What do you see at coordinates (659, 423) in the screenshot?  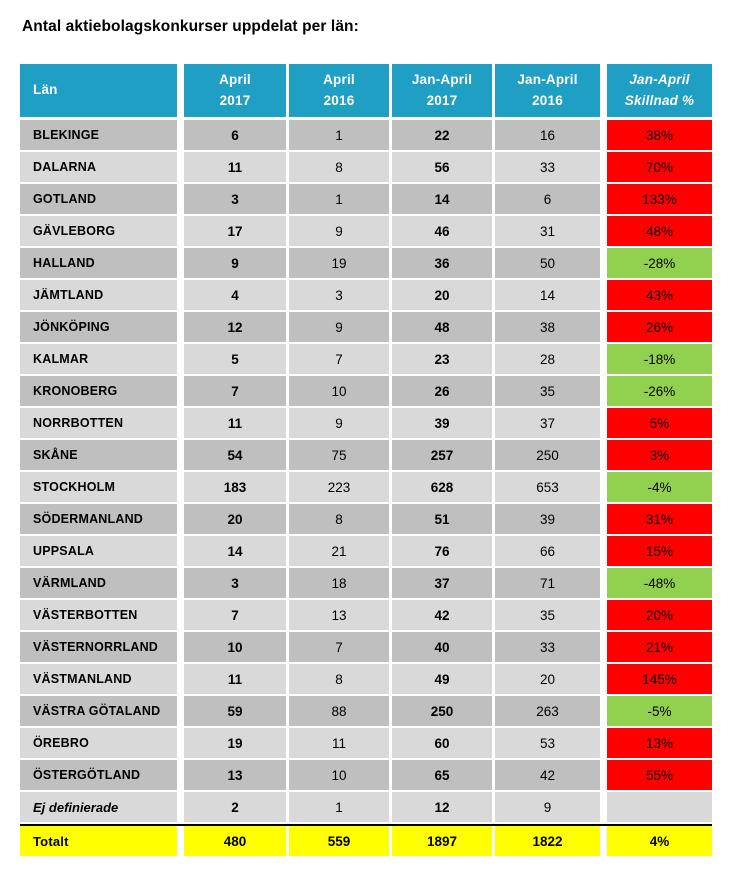 I see `skillnad-percent-cell: 5%` at bounding box center [659, 423].